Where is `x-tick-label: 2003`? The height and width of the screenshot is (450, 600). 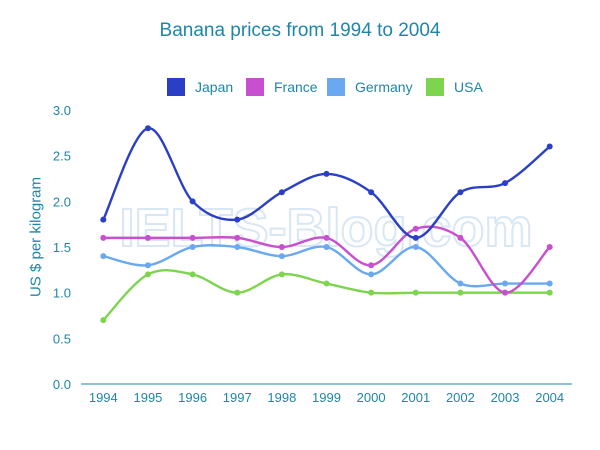
x-tick-label: 2003 is located at coordinates (505, 397).